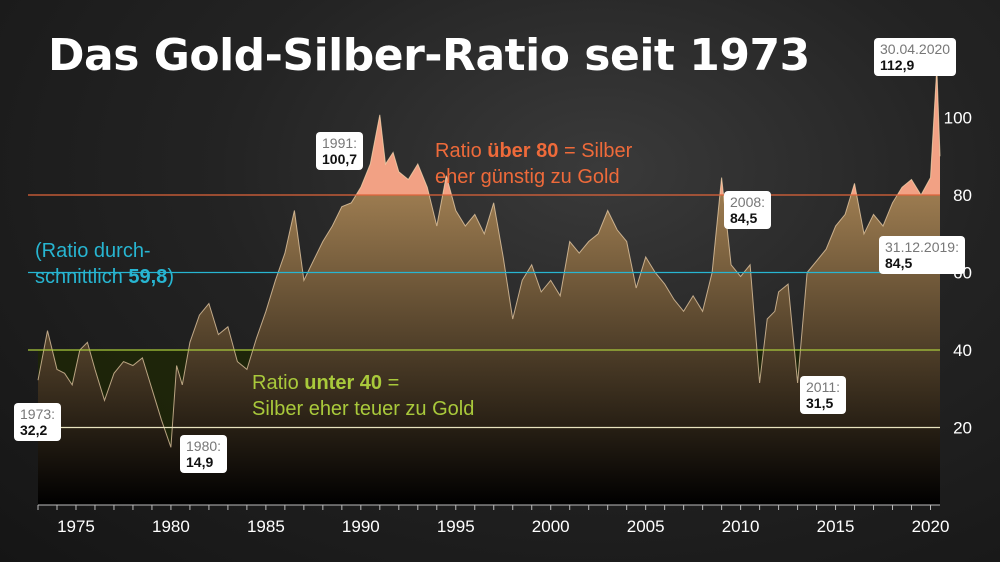 This screenshot has height=562, width=1000. What do you see at coordinates (823, 387) in the screenshot?
I see `callout-2011-label: 2011:` at bounding box center [823, 387].